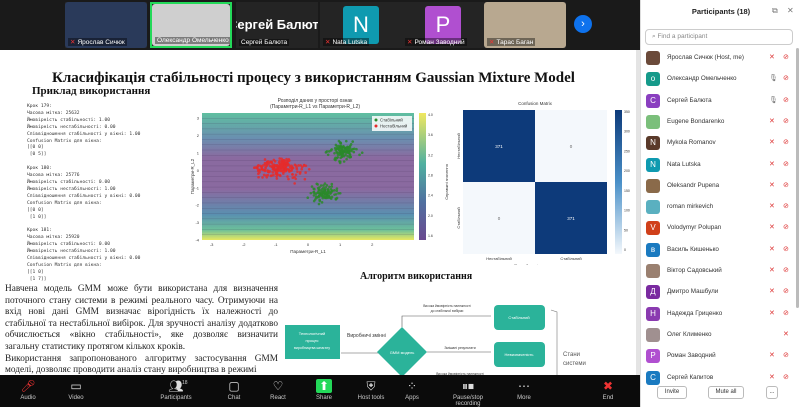 This screenshot has height=407, width=800. Describe the element at coordinates (371, 389) in the screenshot. I see `toolbar-host-tools-button: ⛨ Host tools` at that location.